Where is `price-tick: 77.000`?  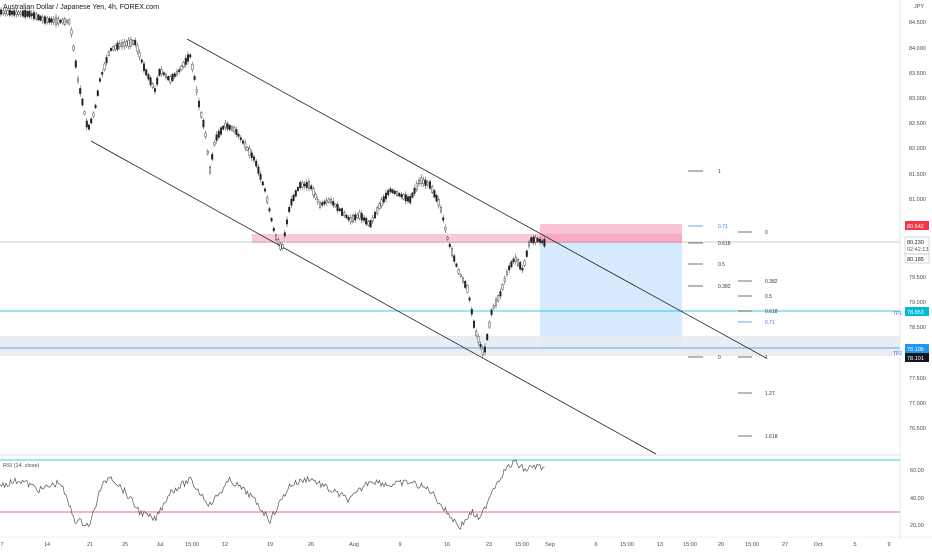
price-tick: 77.000 is located at coordinates (917, 404).